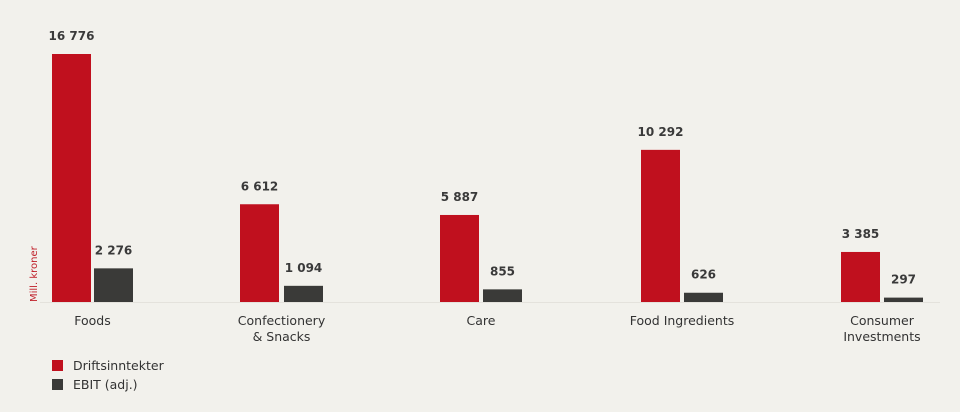  Describe the element at coordinates (105, 384) in the screenshot. I see `legend-label: EBIT (adj.)` at that location.